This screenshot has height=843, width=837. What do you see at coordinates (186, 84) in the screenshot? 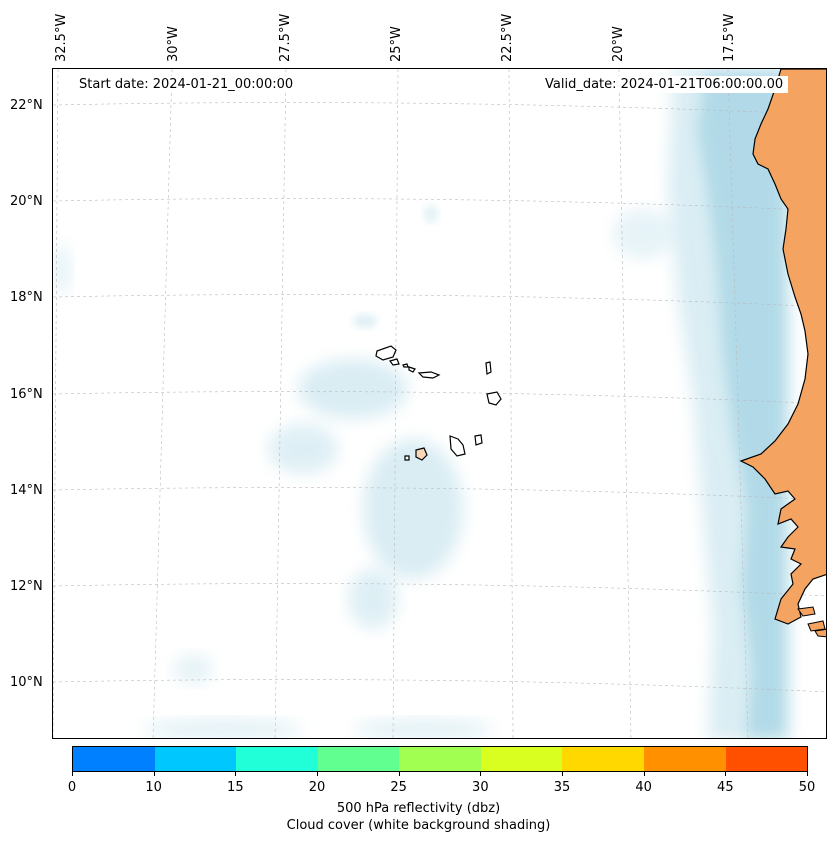
I see `start-date-label: Start date: 2024-01-21_00:00:00` at bounding box center [186, 84].